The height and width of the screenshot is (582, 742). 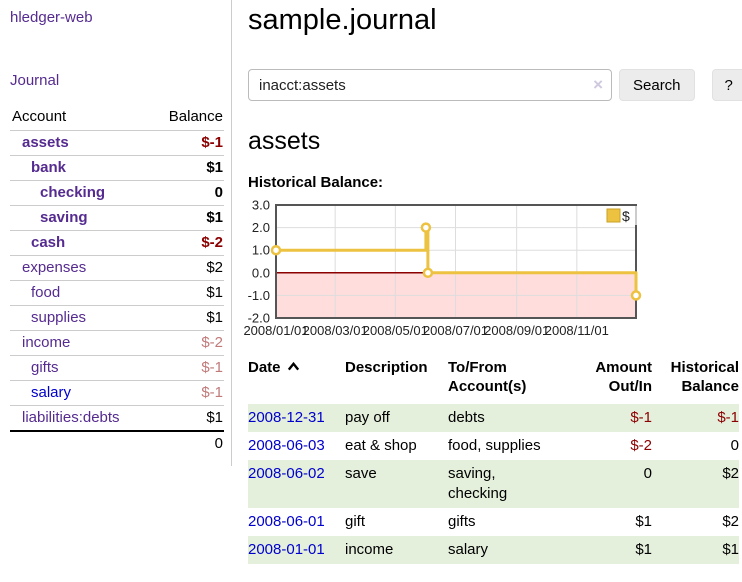 I want to click on brand-link: hledger-web, so click(x=51, y=17).